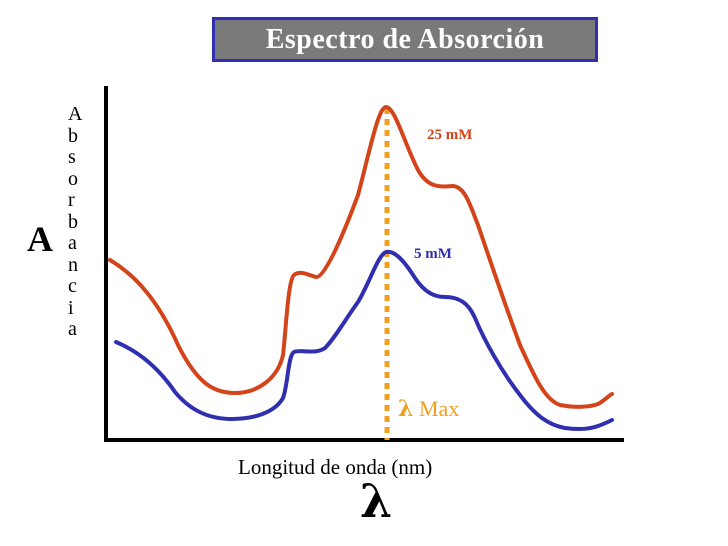 The height and width of the screenshot is (546, 728). What do you see at coordinates (73, 264) in the screenshot?
I see `y-axis-letter: n` at bounding box center [73, 264].